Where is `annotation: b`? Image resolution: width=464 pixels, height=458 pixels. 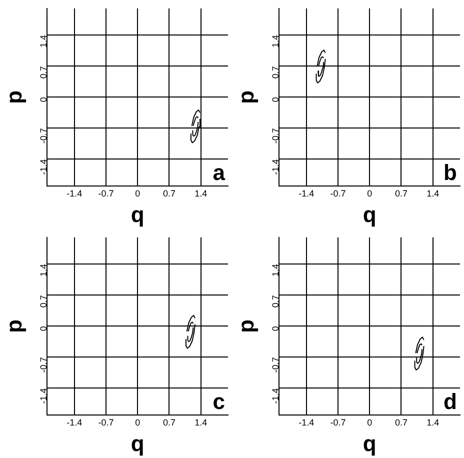
annotation: b is located at coordinates (450, 172).